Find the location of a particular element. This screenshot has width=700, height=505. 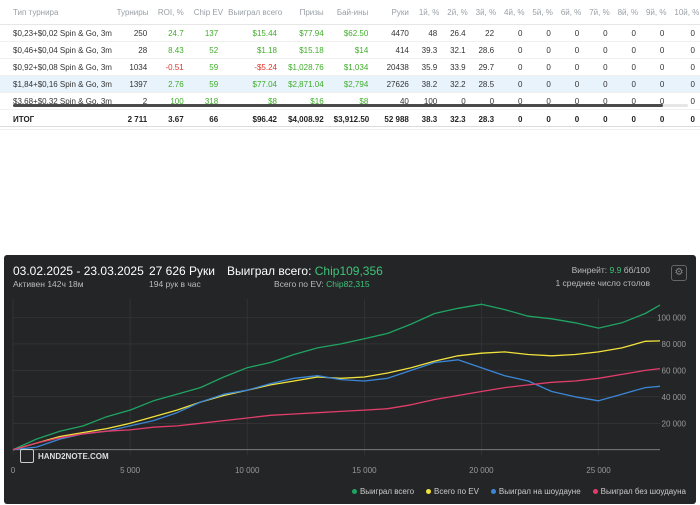

legend-label: Выиграл на шоудауне is located at coordinates (539, 491).